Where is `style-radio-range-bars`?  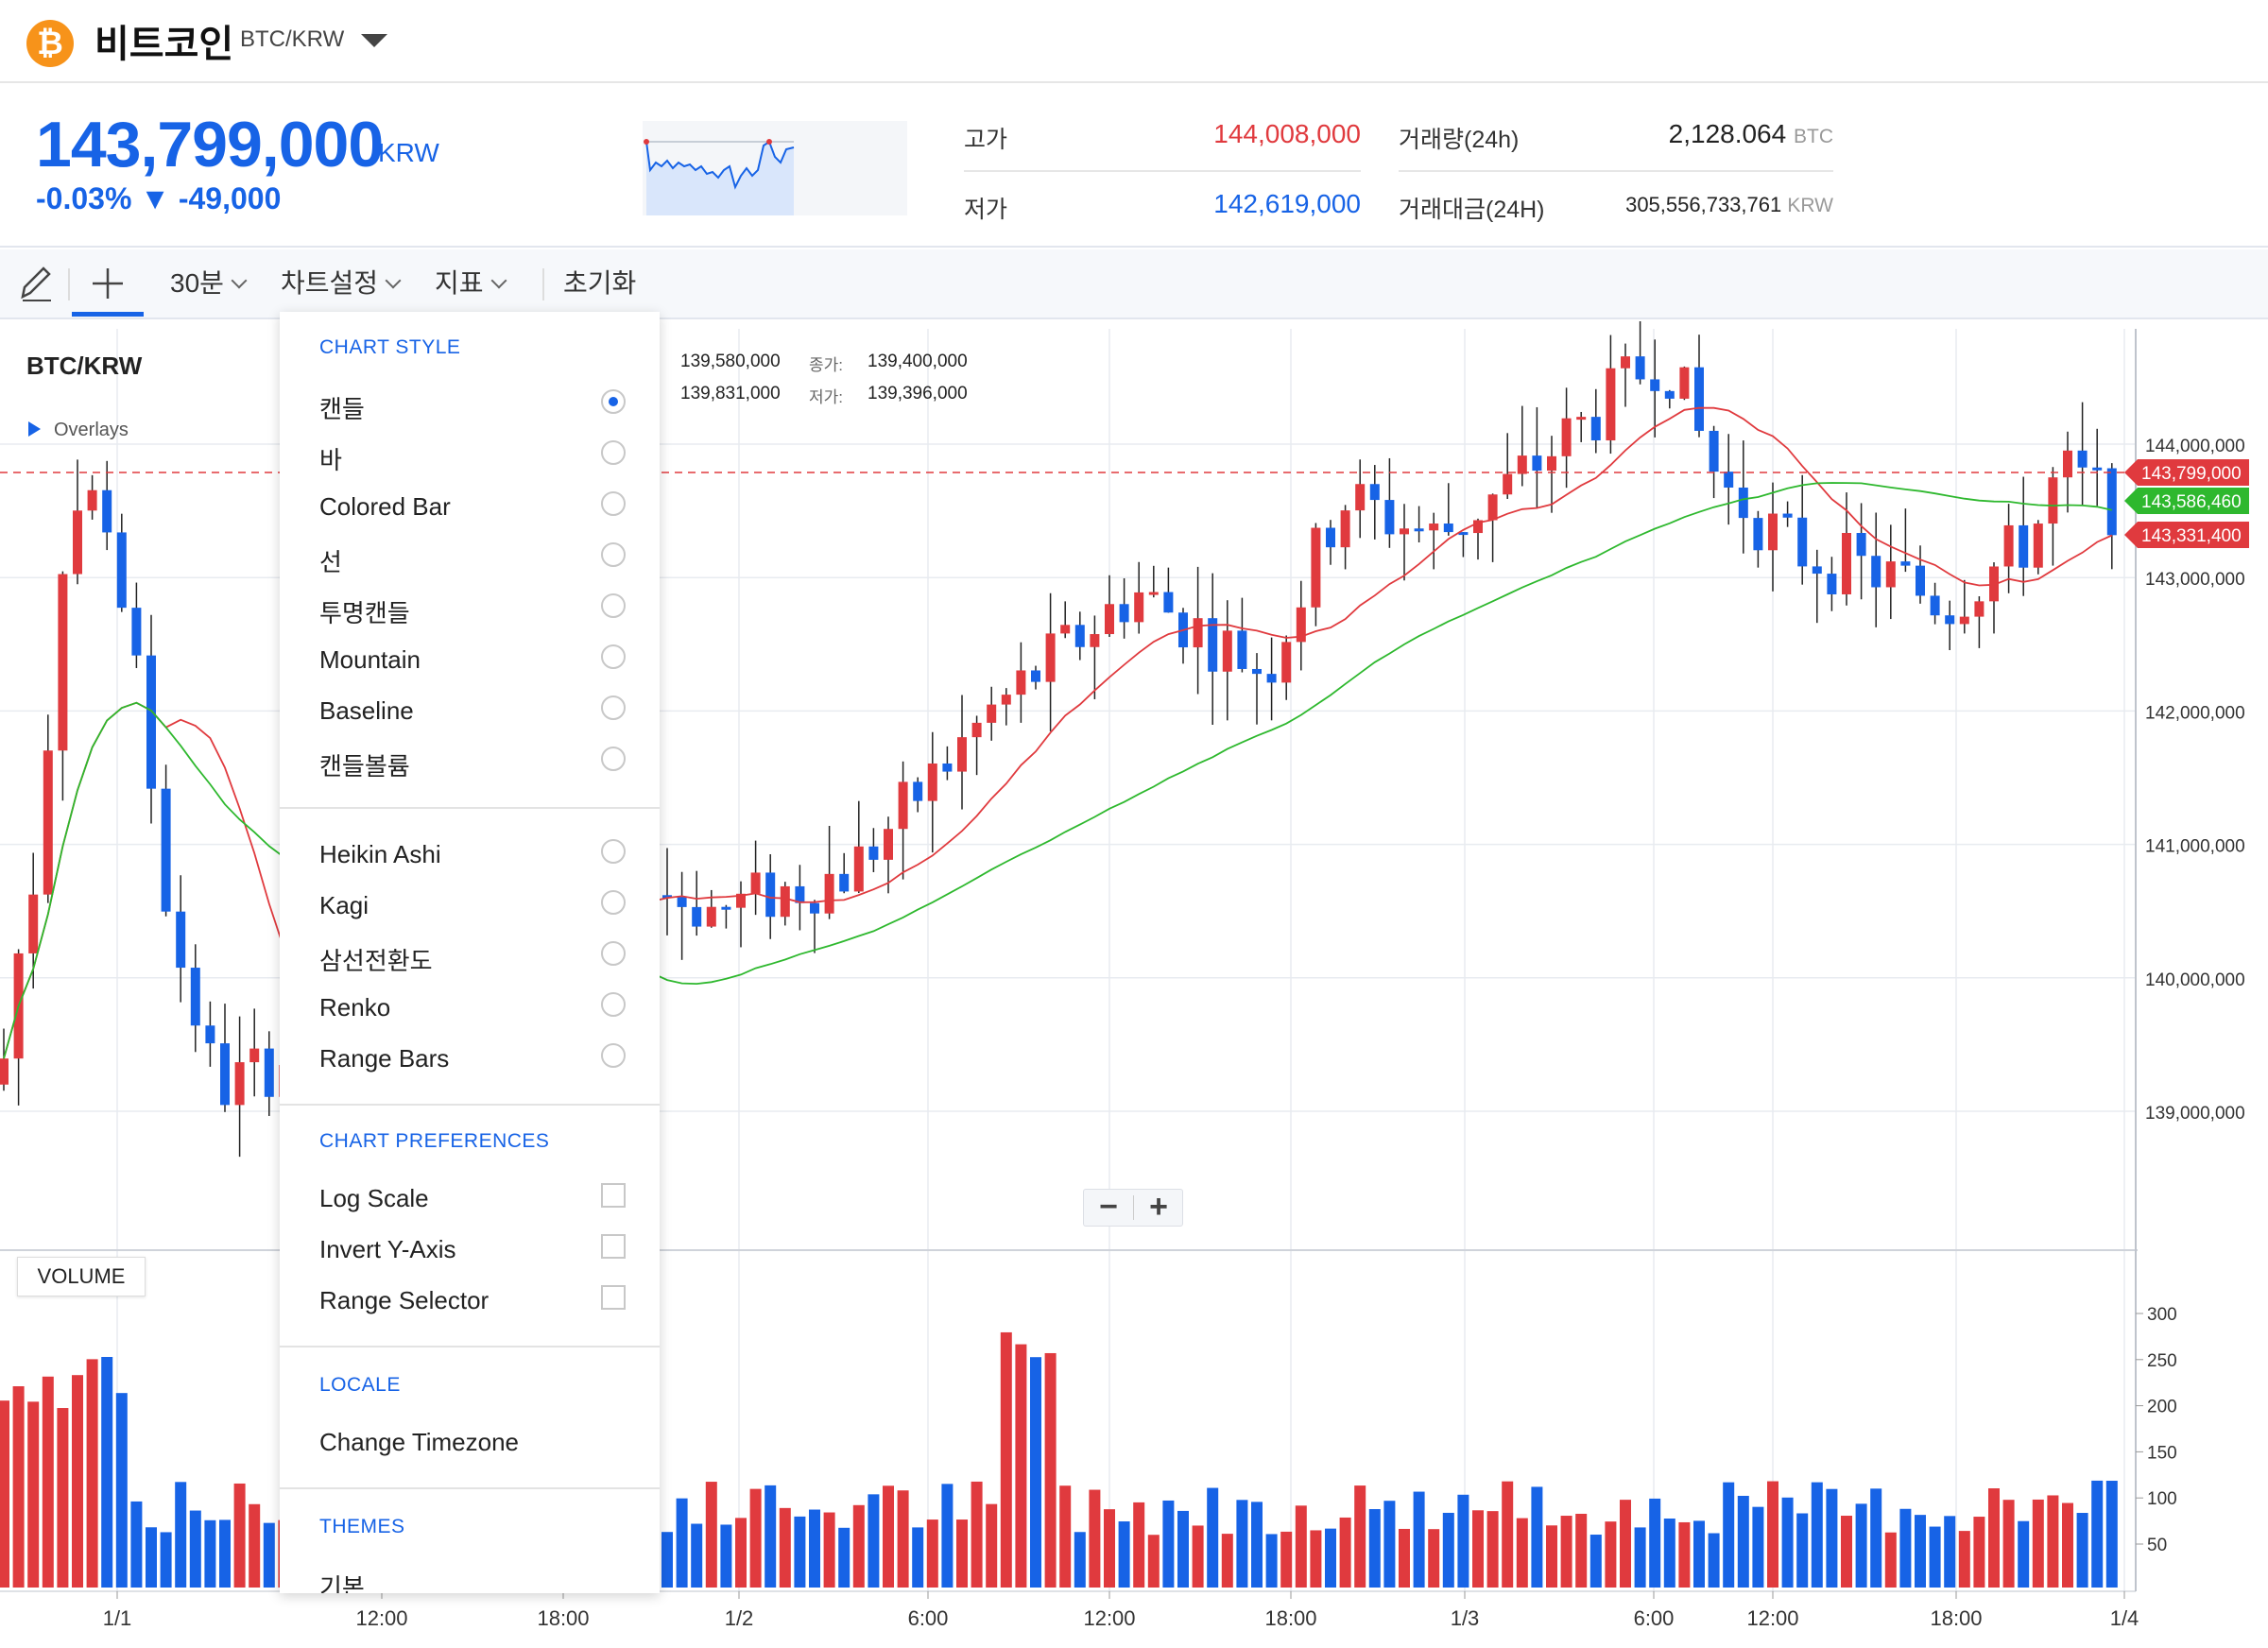 style-radio-range-bars is located at coordinates (613, 1055).